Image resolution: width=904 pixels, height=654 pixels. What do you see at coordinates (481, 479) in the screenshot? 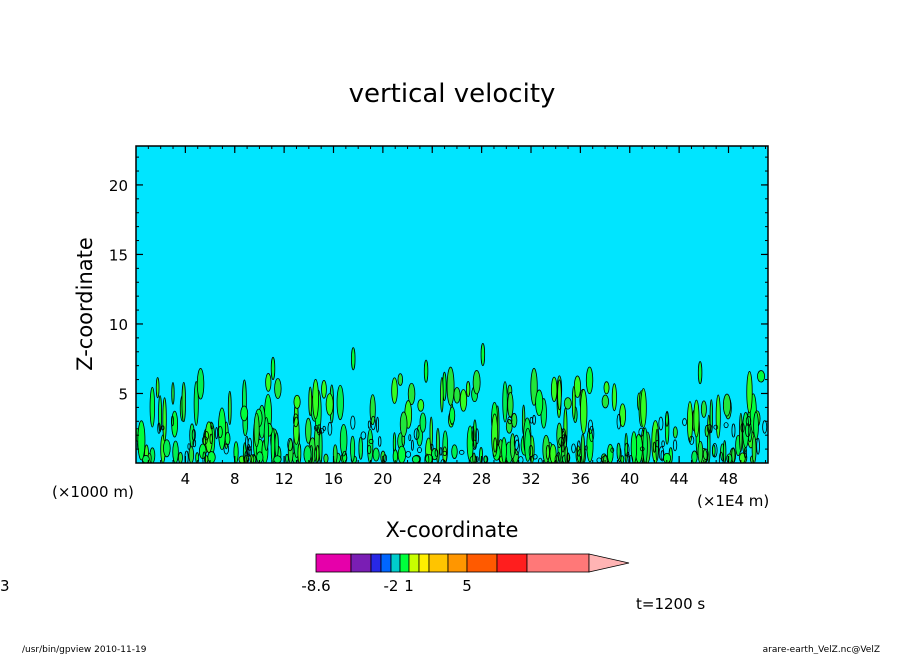
I see `x-tick-label: 28` at bounding box center [481, 479].